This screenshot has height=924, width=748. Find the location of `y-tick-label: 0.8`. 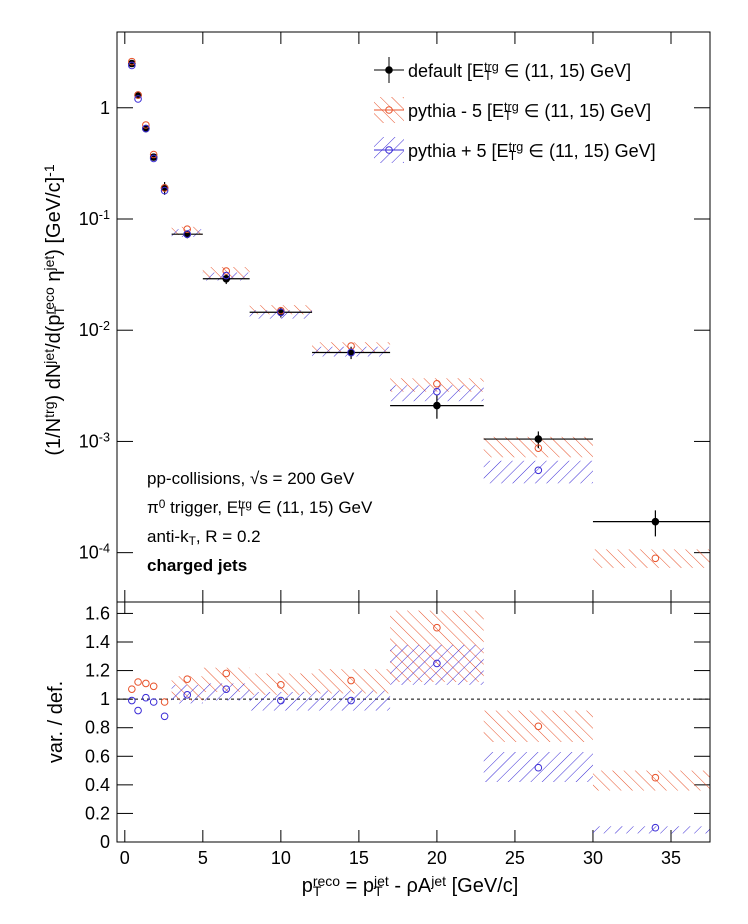

y-tick-label: 0.8 is located at coordinates (97, 728).